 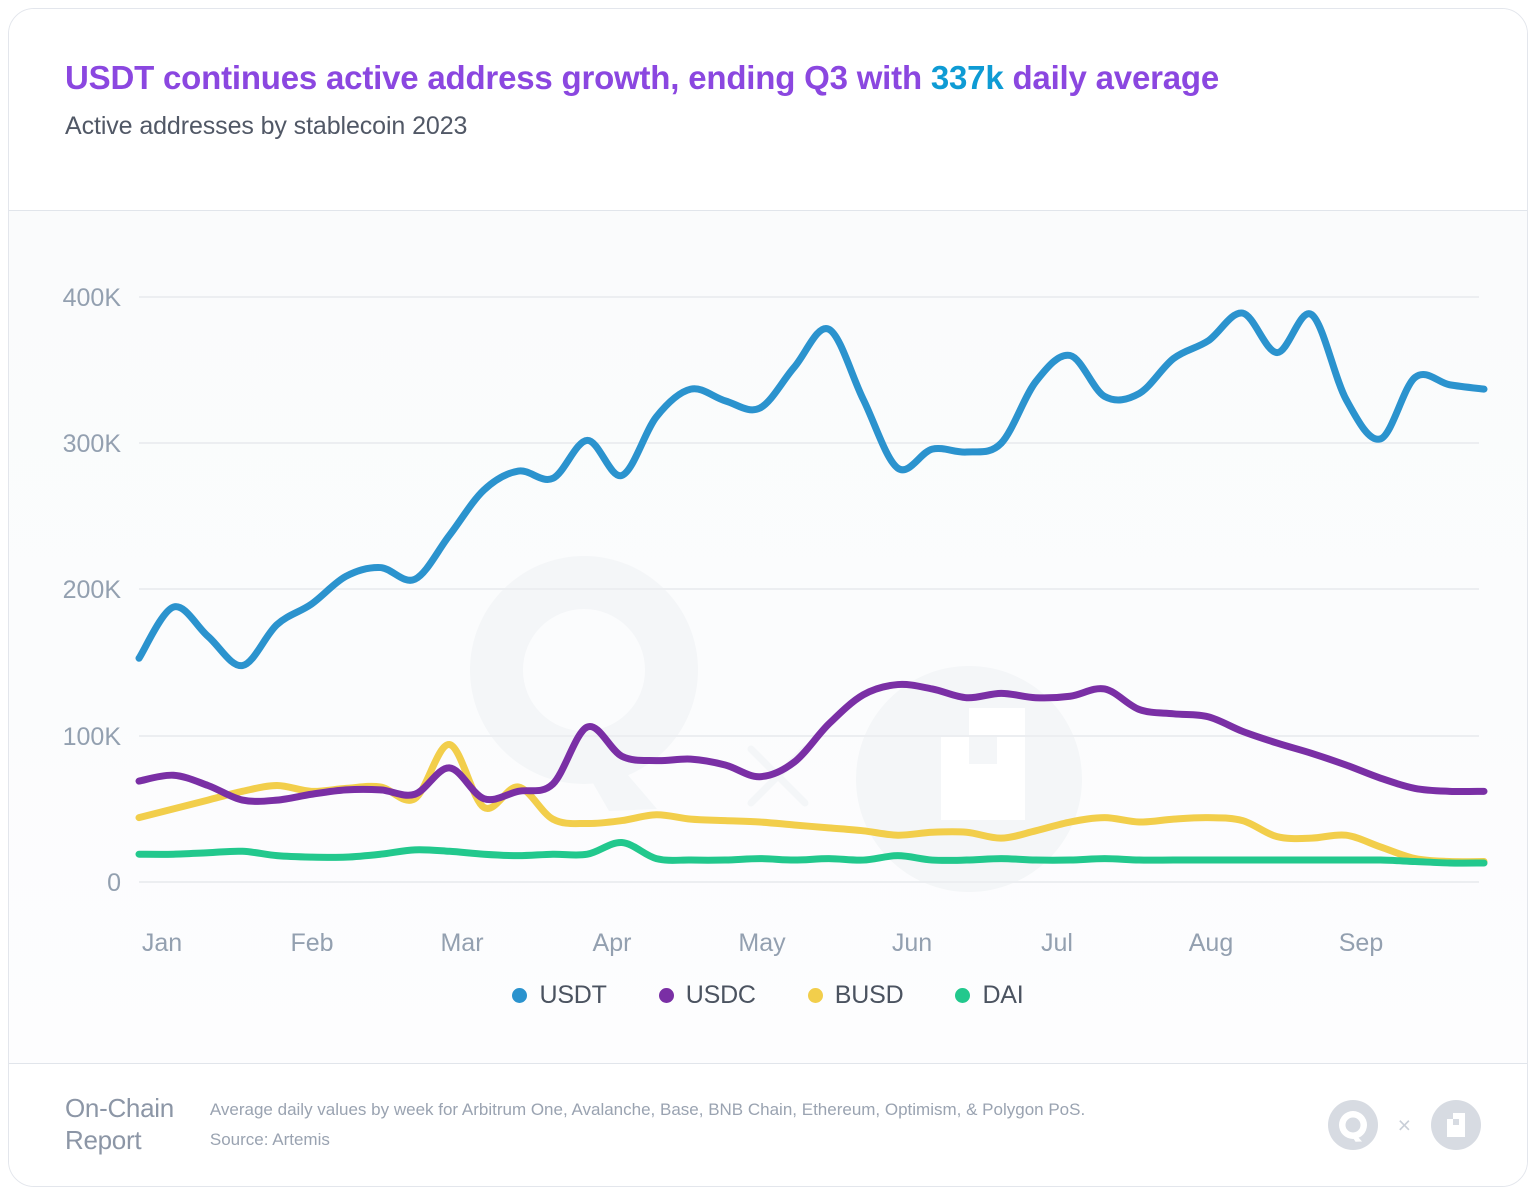 I want to click on legend-item-usdt: USDT, so click(x=559, y=995).